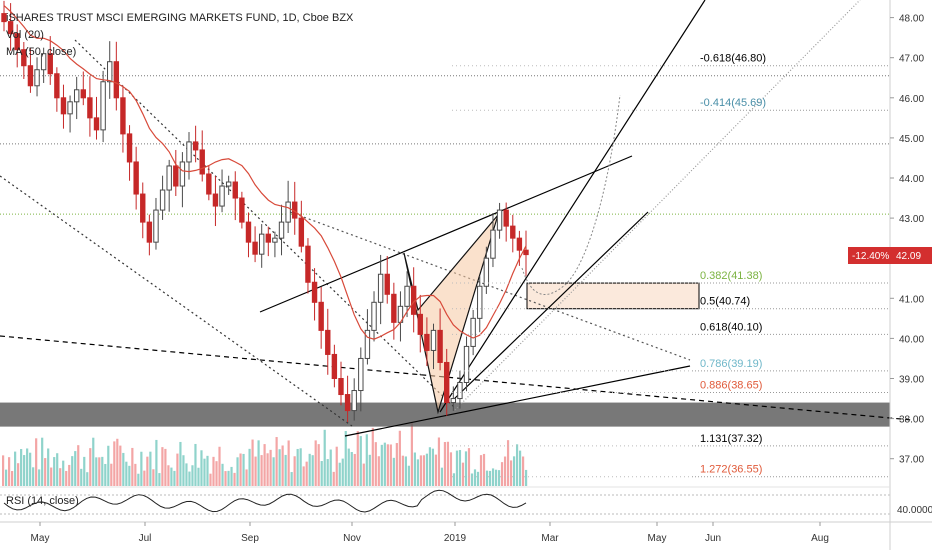 This screenshot has width=932, height=555. What do you see at coordinates (613, 296) in the screenshot?
I see `target-box` at bounding box center [613, 296].